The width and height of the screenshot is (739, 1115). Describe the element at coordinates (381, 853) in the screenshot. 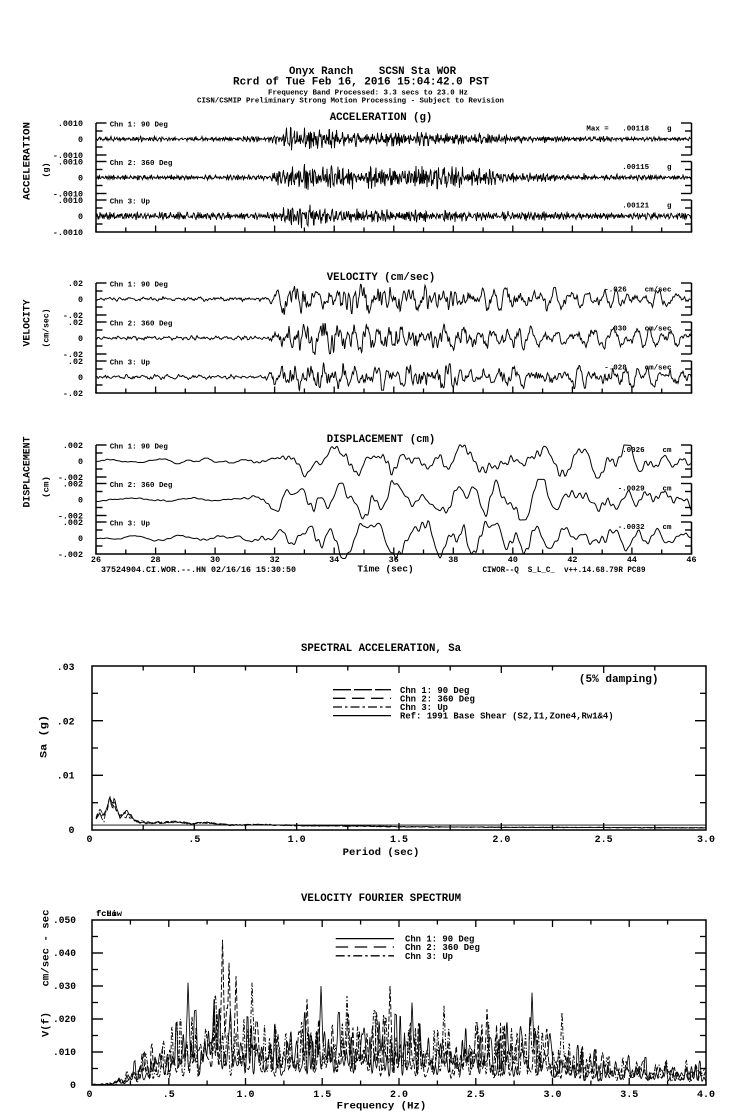

I see `svg-text: Period (sec)` at that location.